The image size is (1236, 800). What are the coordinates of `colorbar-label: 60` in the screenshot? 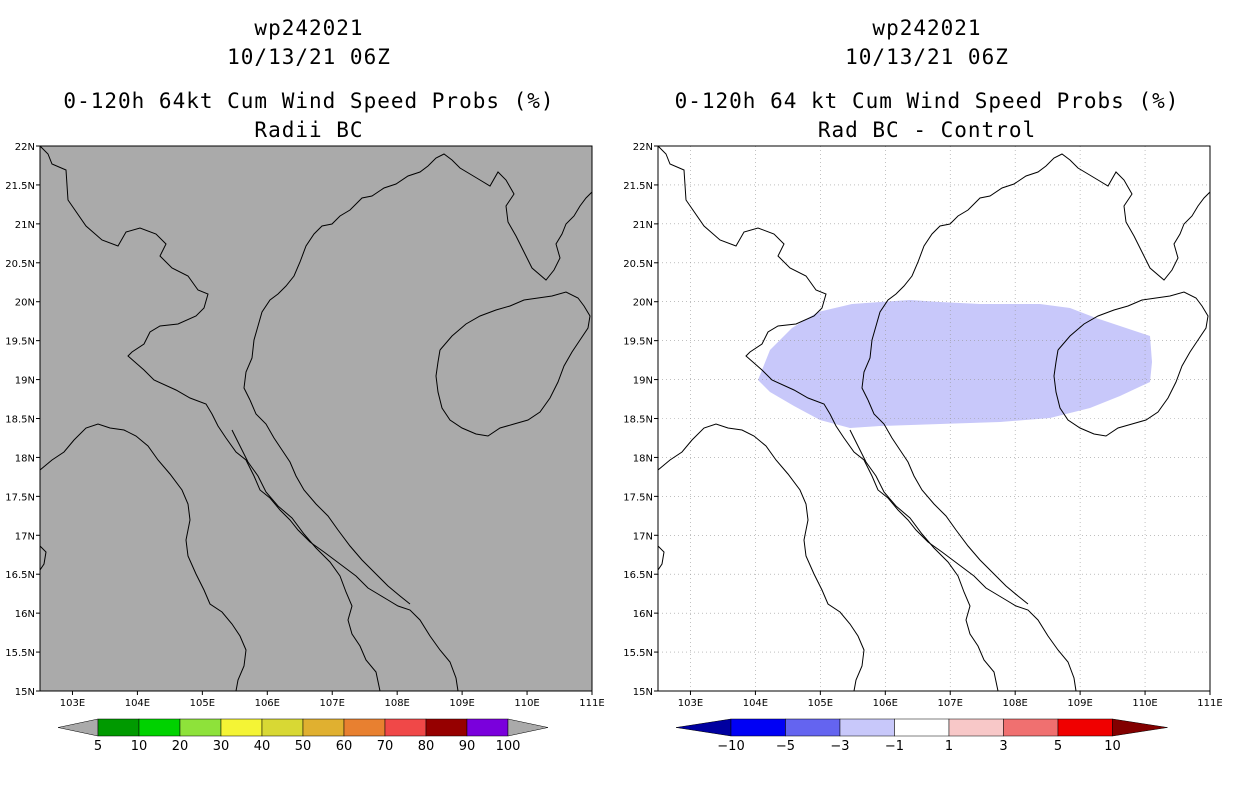 It's located at (344, 746).